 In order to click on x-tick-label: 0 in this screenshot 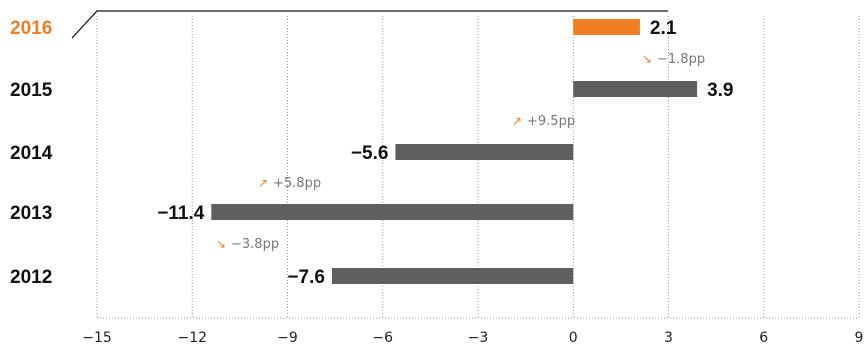, I will do `click(573, 338)`.